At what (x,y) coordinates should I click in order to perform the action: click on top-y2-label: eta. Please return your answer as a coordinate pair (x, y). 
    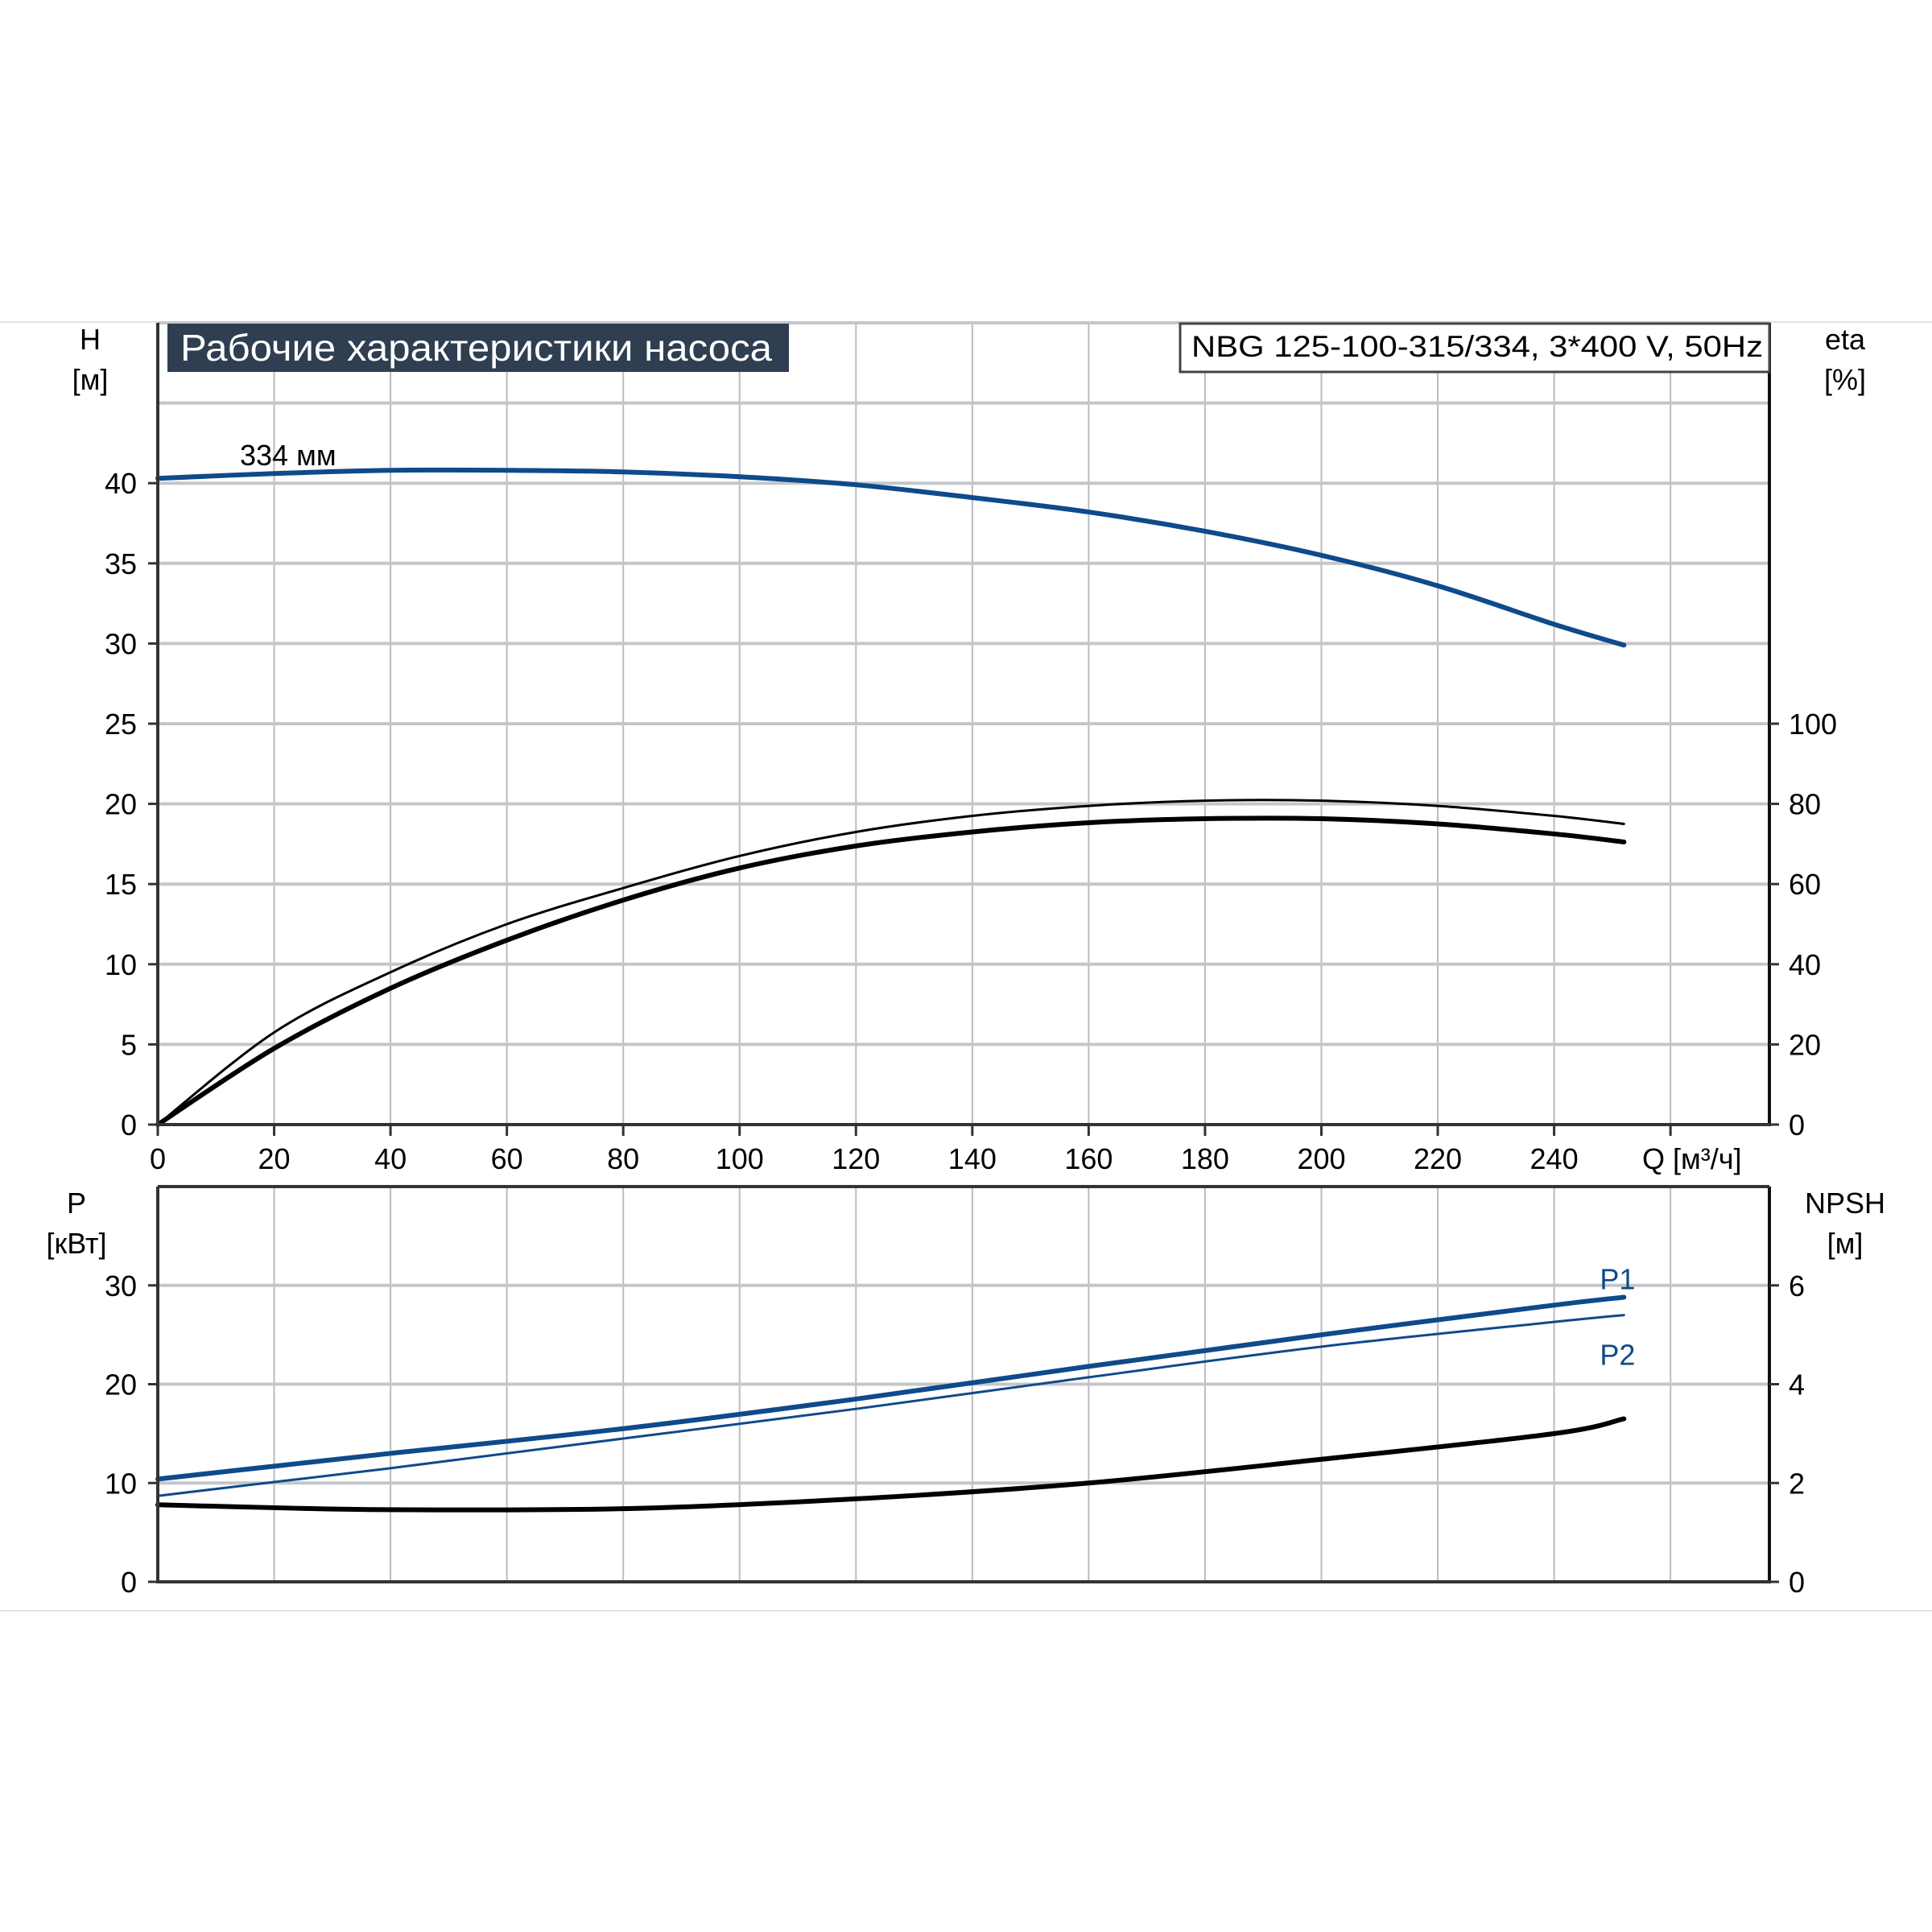
    Looking at the image, I should click on (1846, 339).